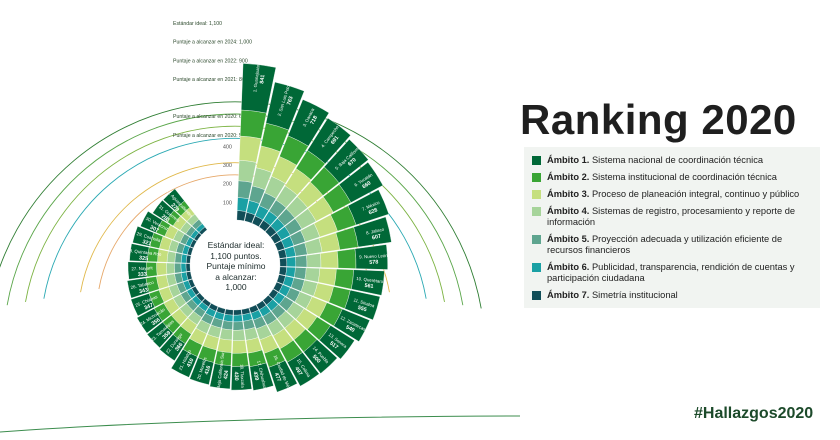 The height and width of the screenshot is (440, 840). I want to click on axis-tick-label: 300, so click(227, 166).